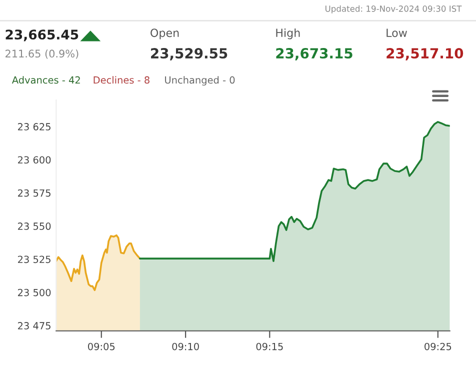 The height and width of the screenshot is (376, 476). I want to click on y-tick-label: 23 575, so click(34, 193).